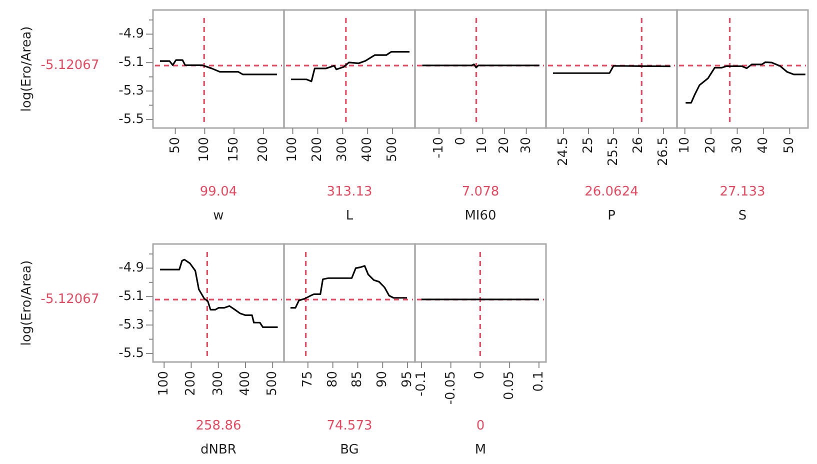 This screenshot has width=817, height=464. Describe the element at coordinates (563, 151) in the screenshot. I see `x-tick-label: 24.5` at that location.